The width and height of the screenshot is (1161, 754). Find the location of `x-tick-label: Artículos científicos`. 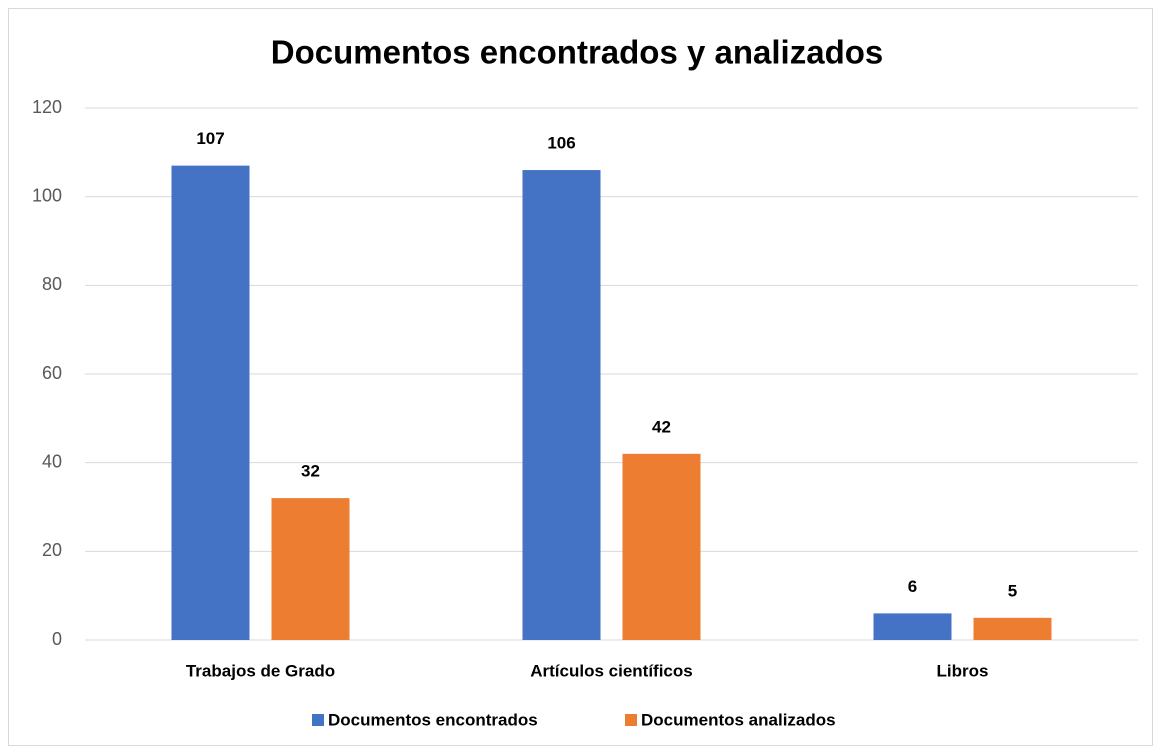

x-tick-label: Artículos científicos is located at coordinates (611, 670).